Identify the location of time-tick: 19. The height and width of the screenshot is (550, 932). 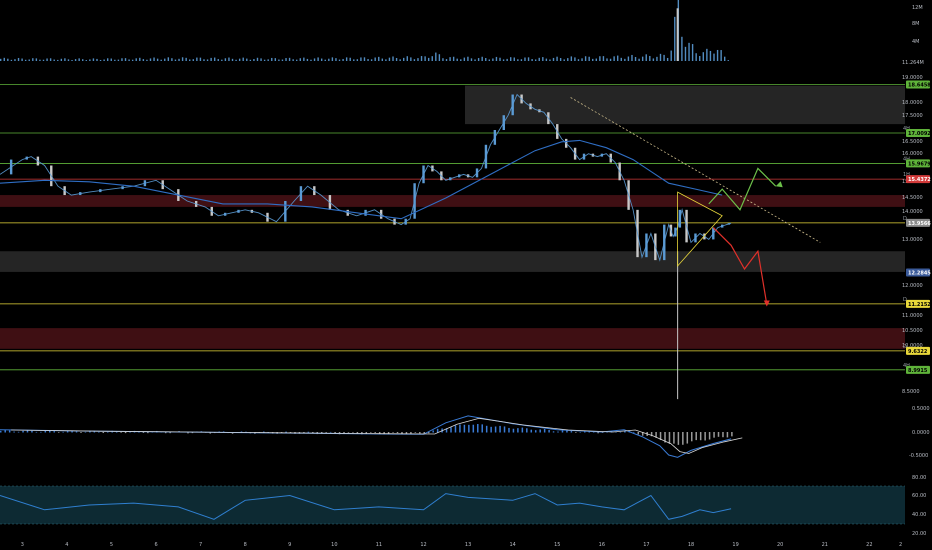
(735, 545).